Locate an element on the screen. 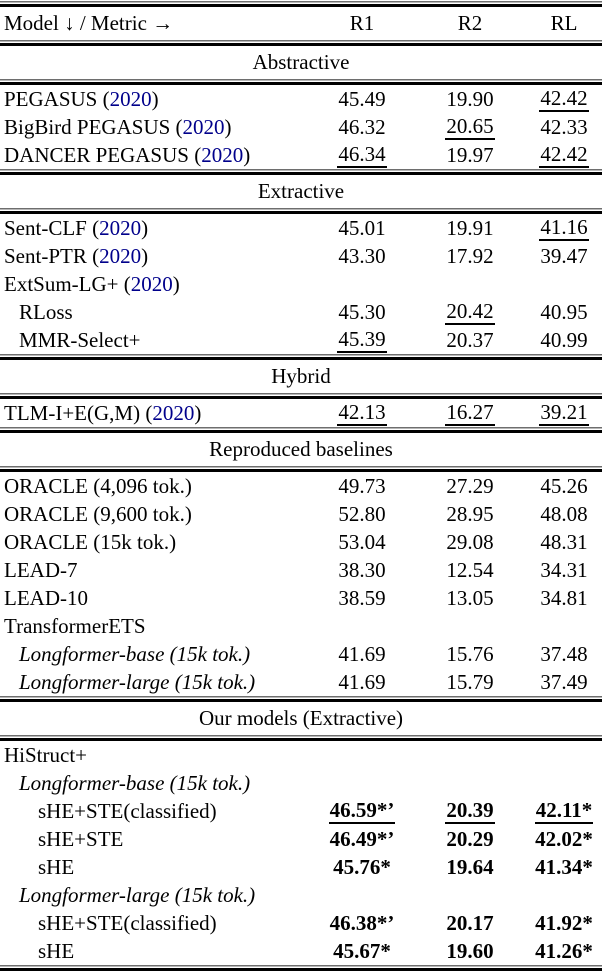  metric-cell: 39.47 is located at coordinates (564, 256).